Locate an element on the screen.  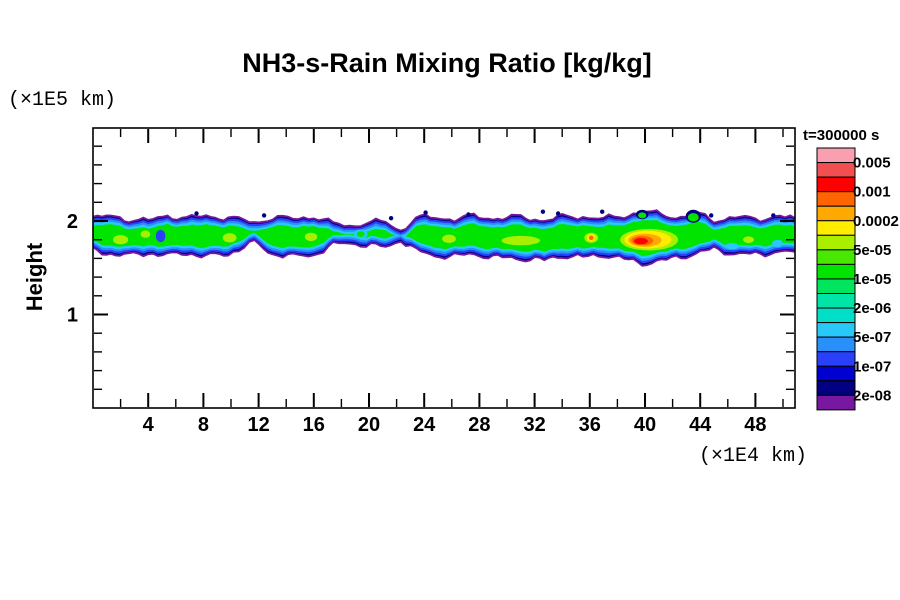
y-axis-title: Height is located at coordinates (34, 276).